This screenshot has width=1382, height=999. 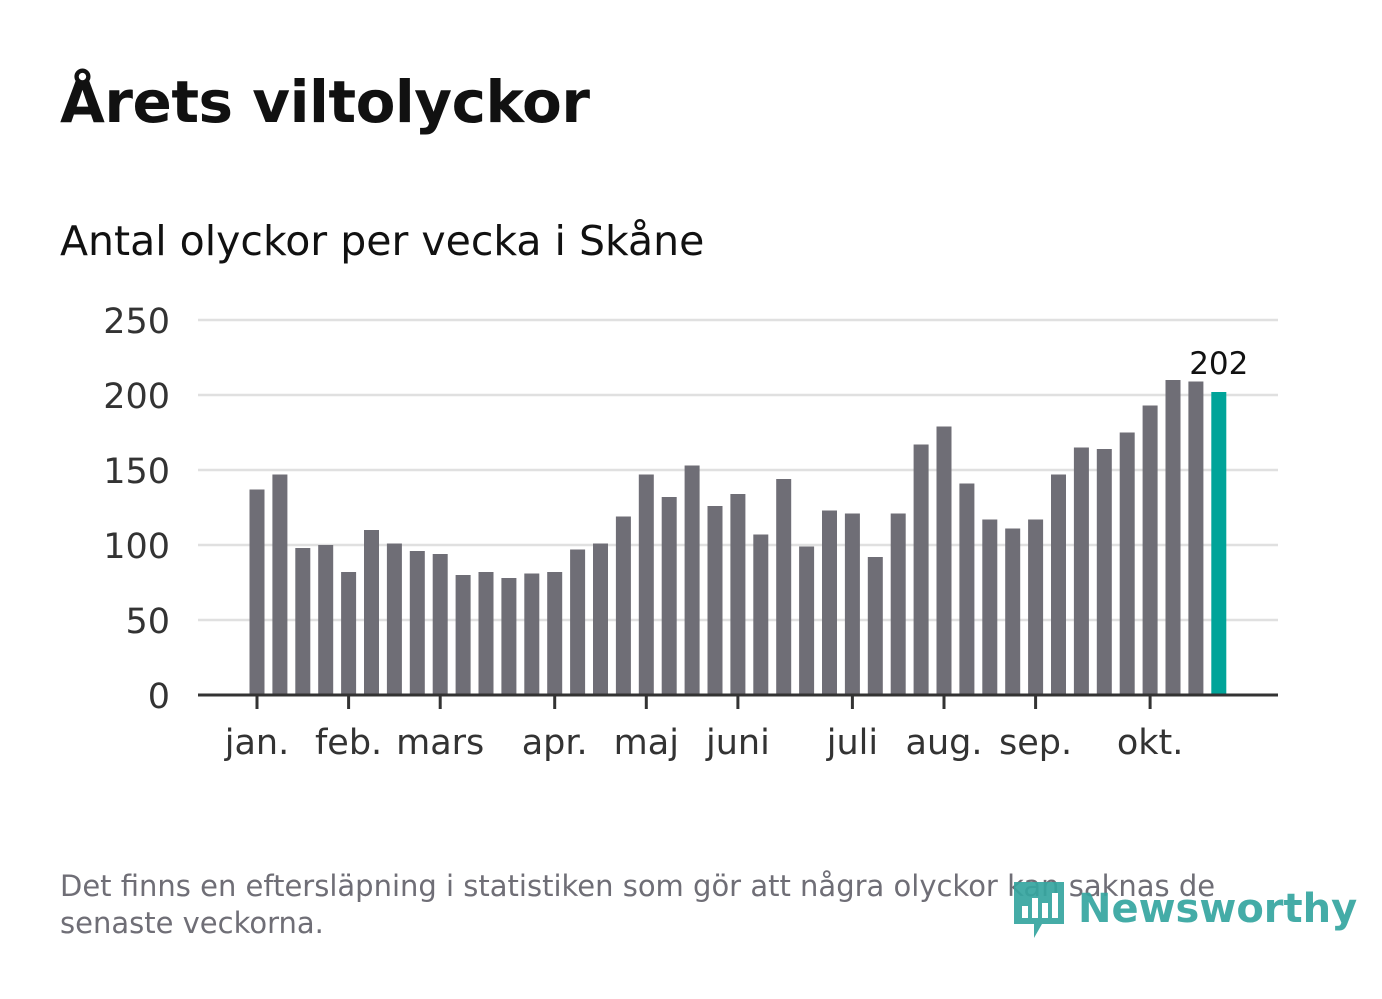 I want to click on newsworthy-logo: Newsworthy, so click(x=1183, y=909).